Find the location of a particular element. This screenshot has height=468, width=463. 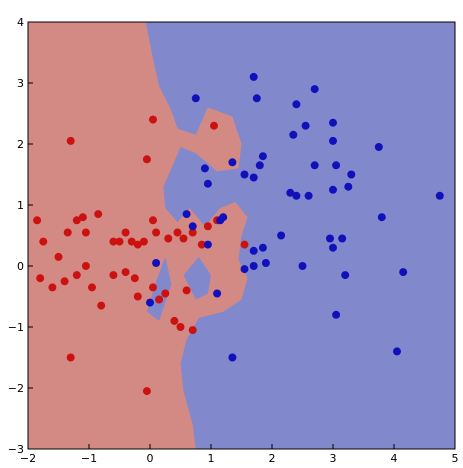

x-tick-label: −2 is located at coordinates (28, 458).